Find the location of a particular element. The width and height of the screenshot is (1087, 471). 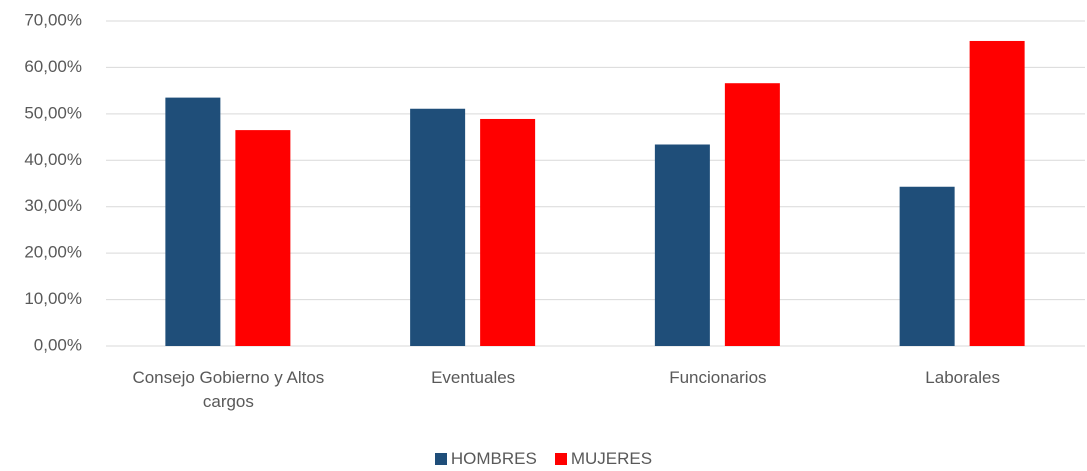

y-tick-label: 40,00% is located at coordinates (53, 159).